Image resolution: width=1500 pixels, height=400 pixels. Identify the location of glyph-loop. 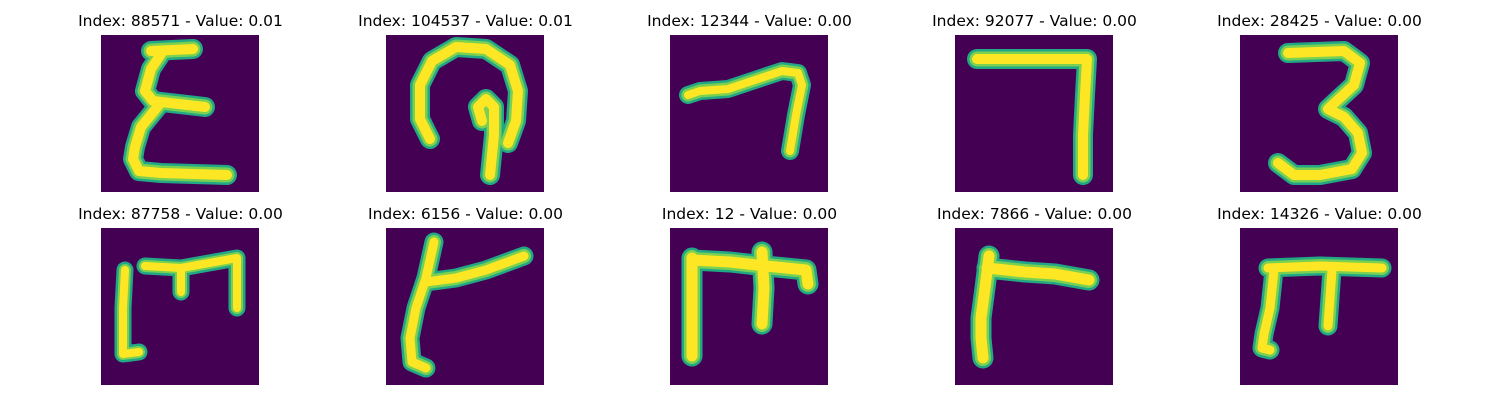
(465, 113).